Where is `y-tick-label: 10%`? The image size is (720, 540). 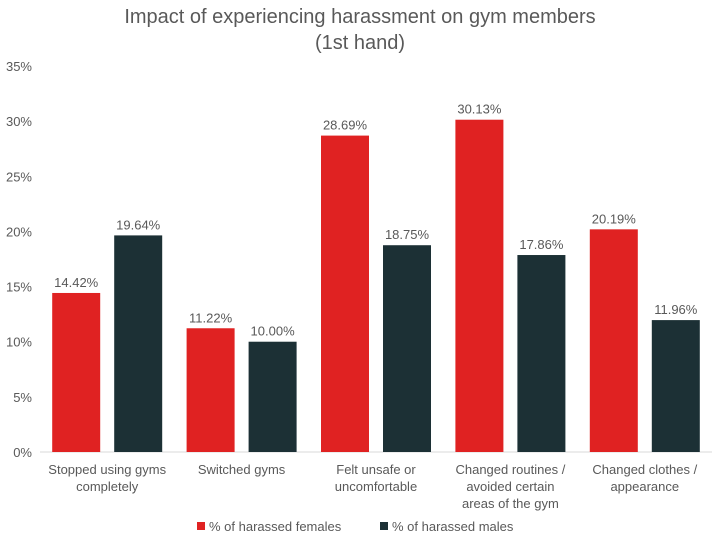
y-tick-label: 10% is located at coordinates (19, 342).